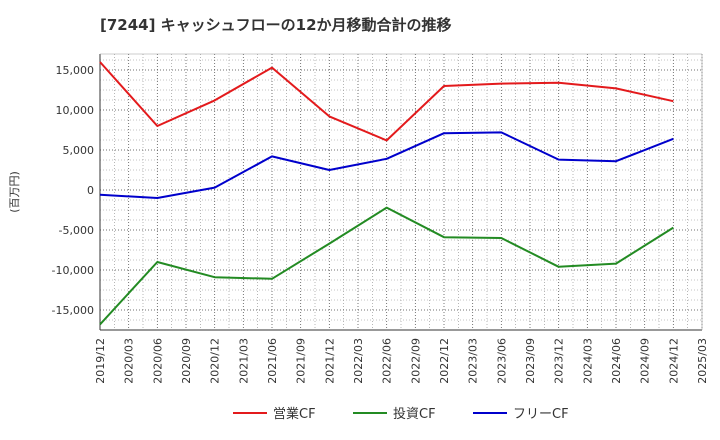 Image resolution: width=720 pixels, height=440 pixels. I want to click on legend-label: 投資CF, so click(414, 414).